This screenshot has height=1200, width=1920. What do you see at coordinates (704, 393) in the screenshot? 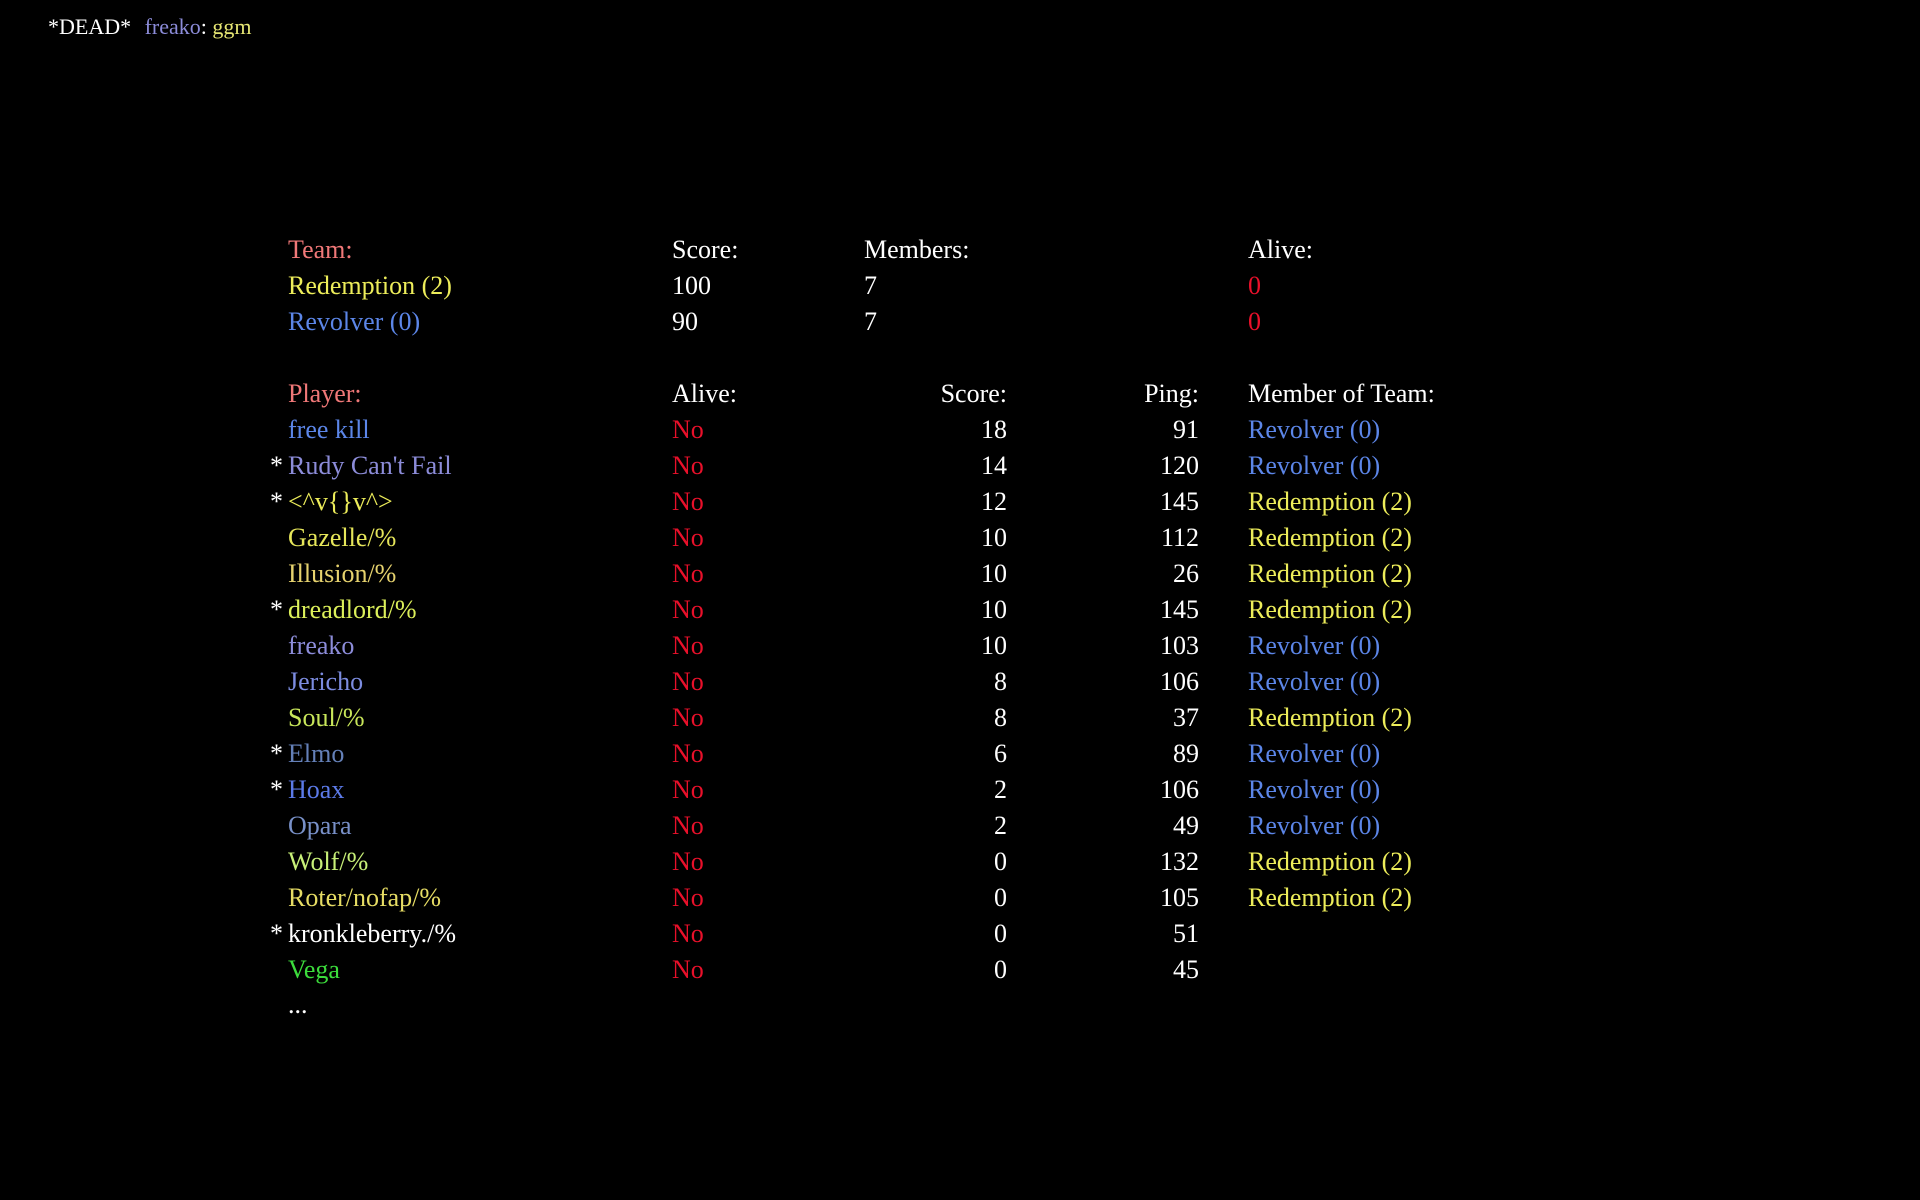
I see `player-alive-header: Alive:` at bounding box center [704, 393].